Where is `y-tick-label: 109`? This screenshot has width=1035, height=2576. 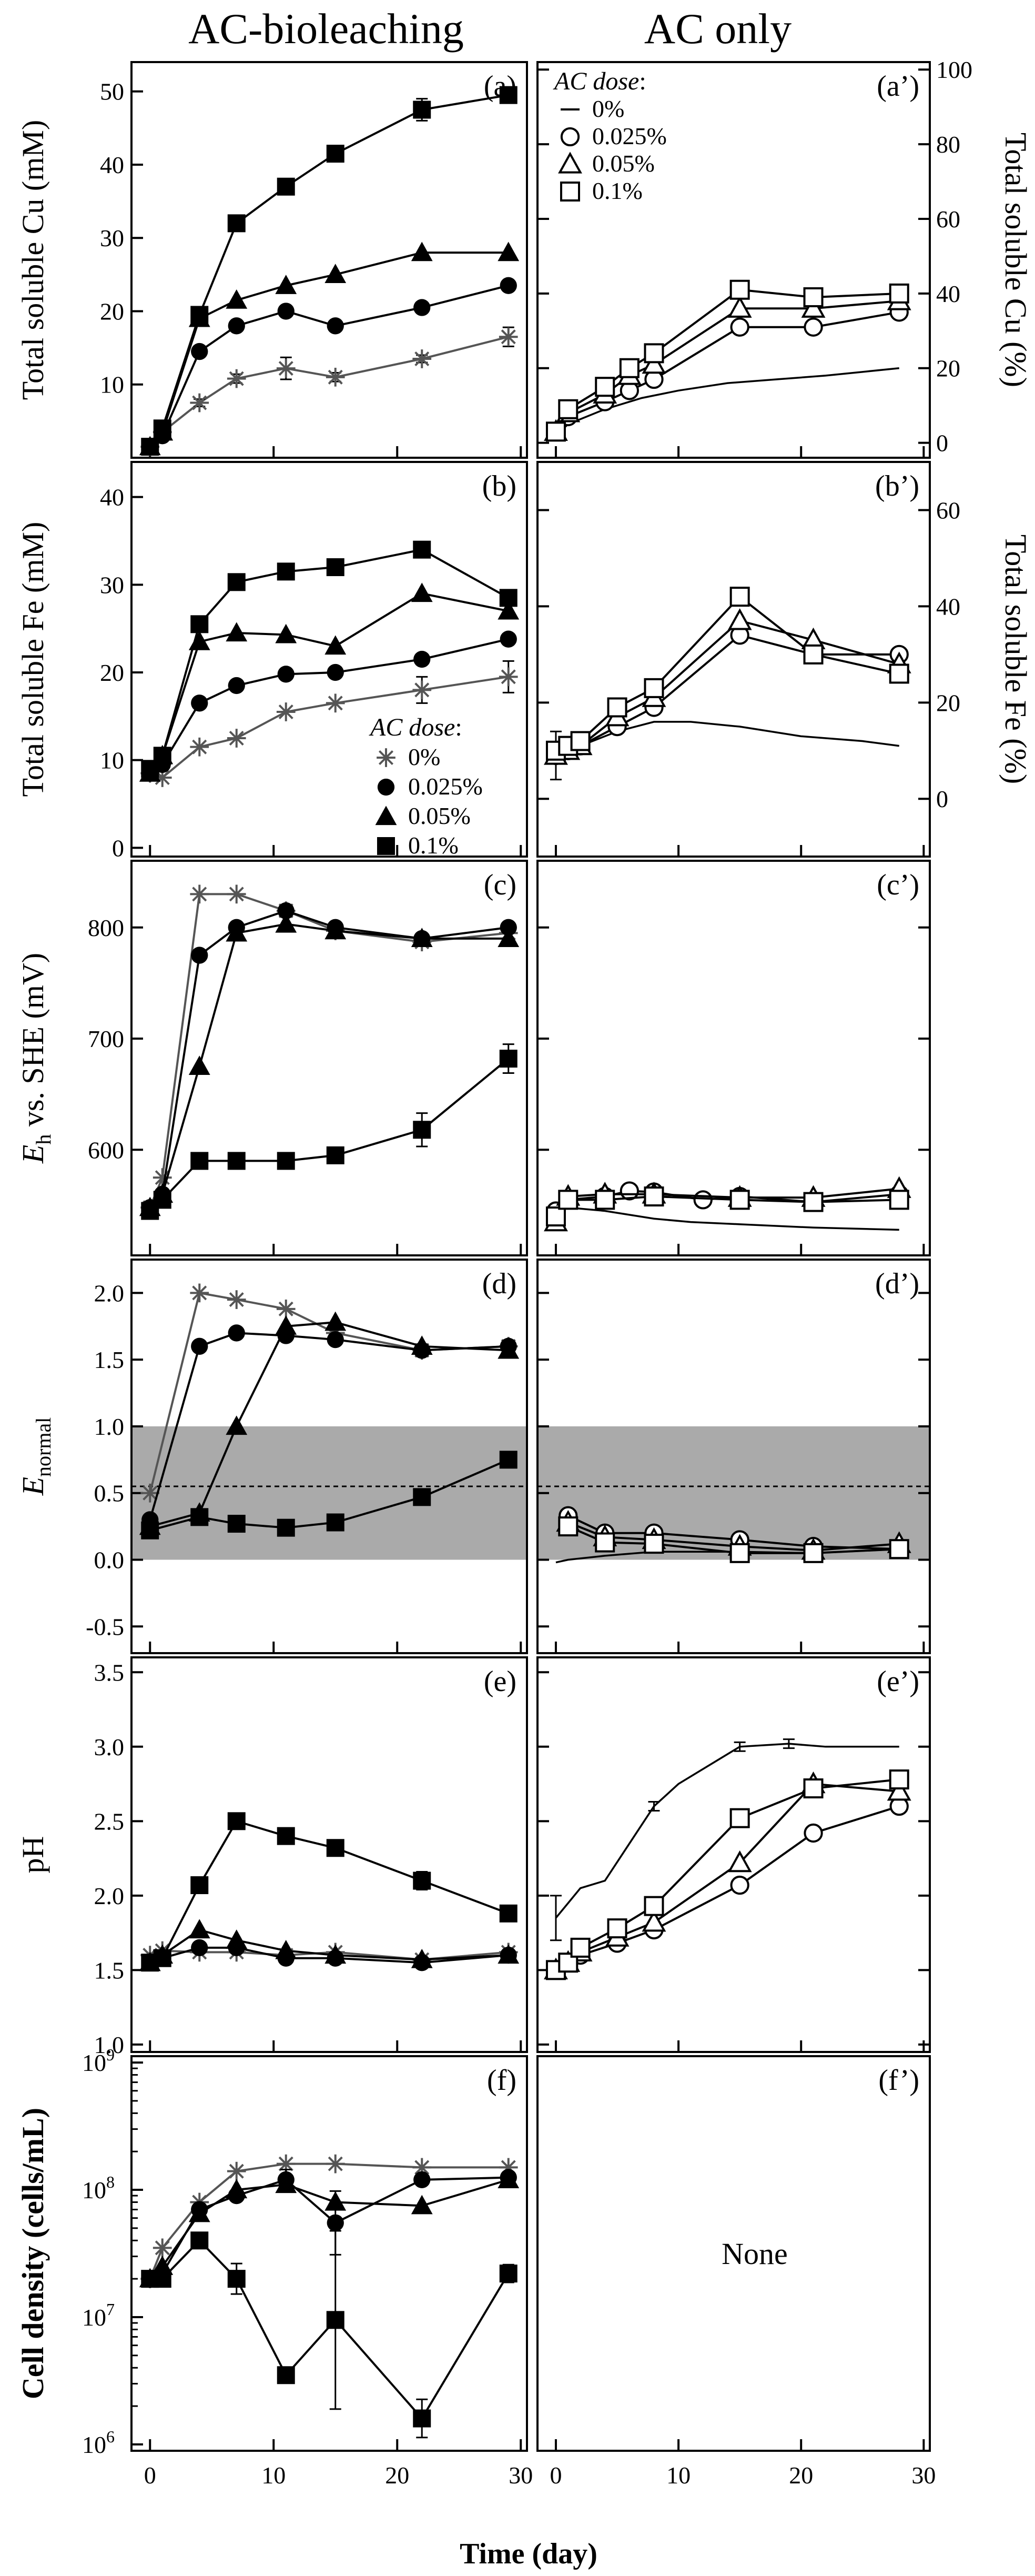
y-tick-label: 109 is located at coordinates (98, 2060).